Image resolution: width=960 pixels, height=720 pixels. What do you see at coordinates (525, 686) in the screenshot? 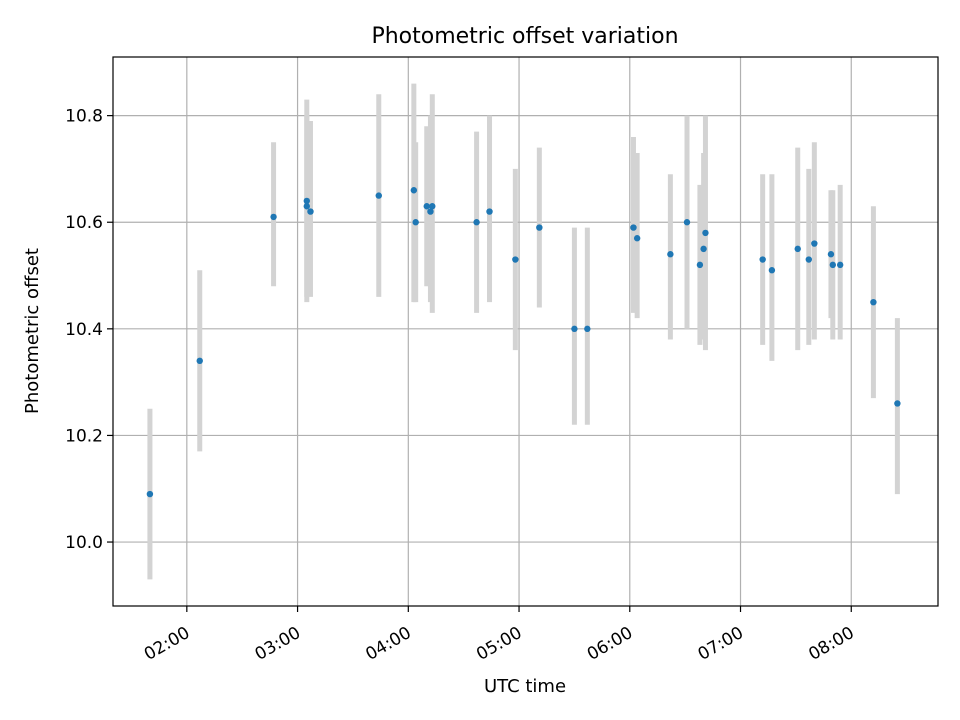
I see `x-axis-label: UTC time` at bounding box center [525, 686].